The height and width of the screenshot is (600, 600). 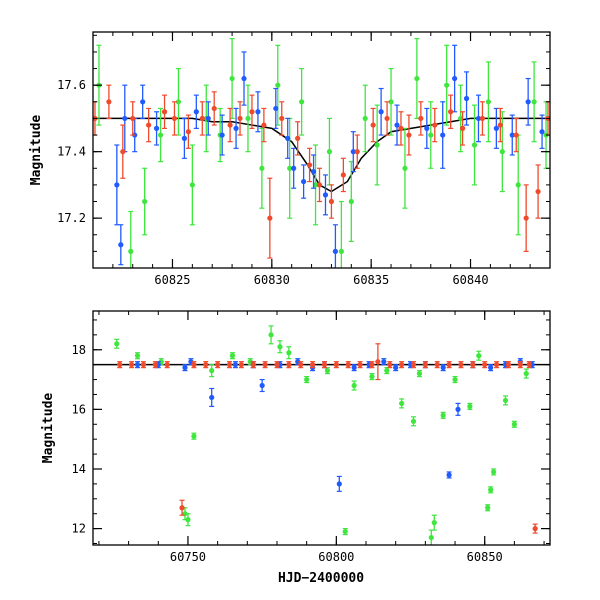 What do you see at coordinates (336, 557) in the screenshot?
I see `bottom-x-tick-label: 60800` at bounding box center [336, 557].